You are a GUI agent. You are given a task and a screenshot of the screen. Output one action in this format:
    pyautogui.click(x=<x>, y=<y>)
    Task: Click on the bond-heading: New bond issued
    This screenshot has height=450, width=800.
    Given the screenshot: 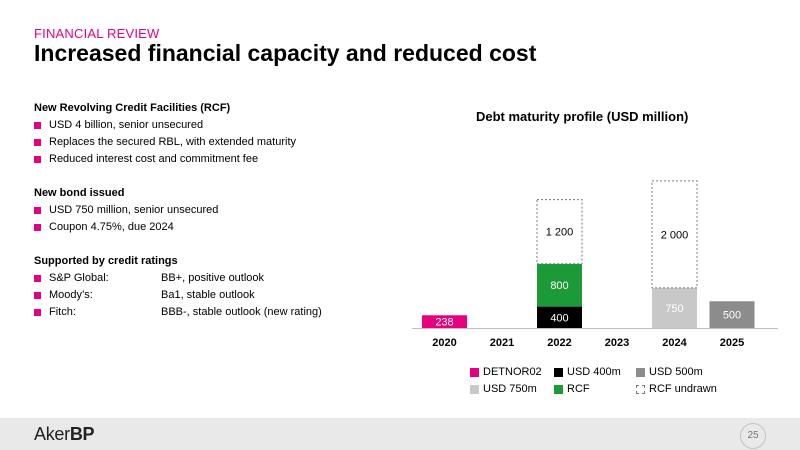 What is the action you would take?
    pyautogui.click(x=79, y=193)
    